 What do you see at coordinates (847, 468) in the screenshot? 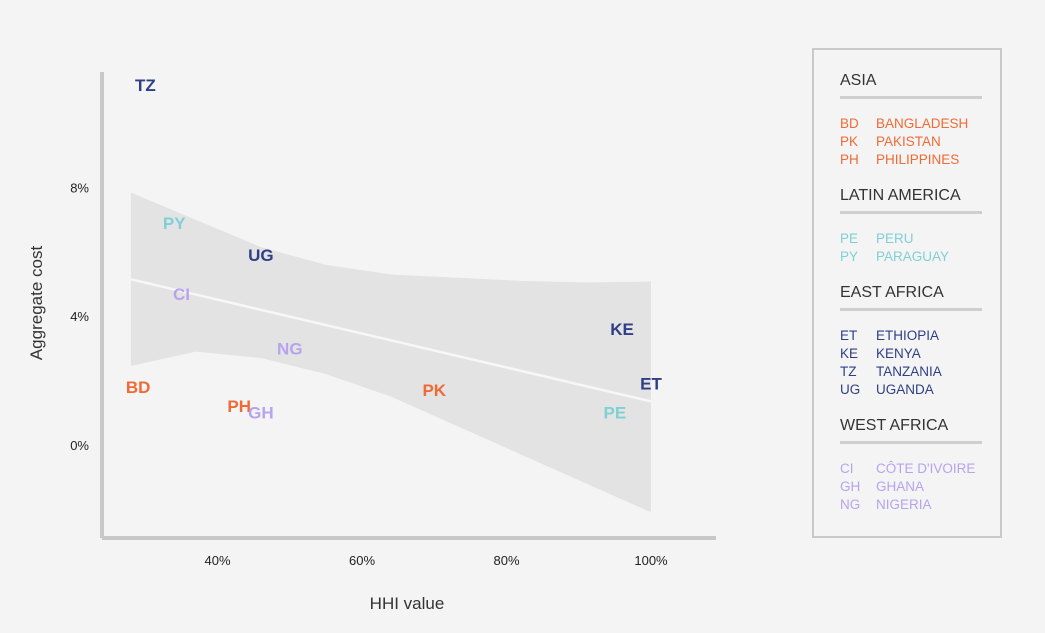
I see `legend-item-code: CI` at bounding box center [847, 468].